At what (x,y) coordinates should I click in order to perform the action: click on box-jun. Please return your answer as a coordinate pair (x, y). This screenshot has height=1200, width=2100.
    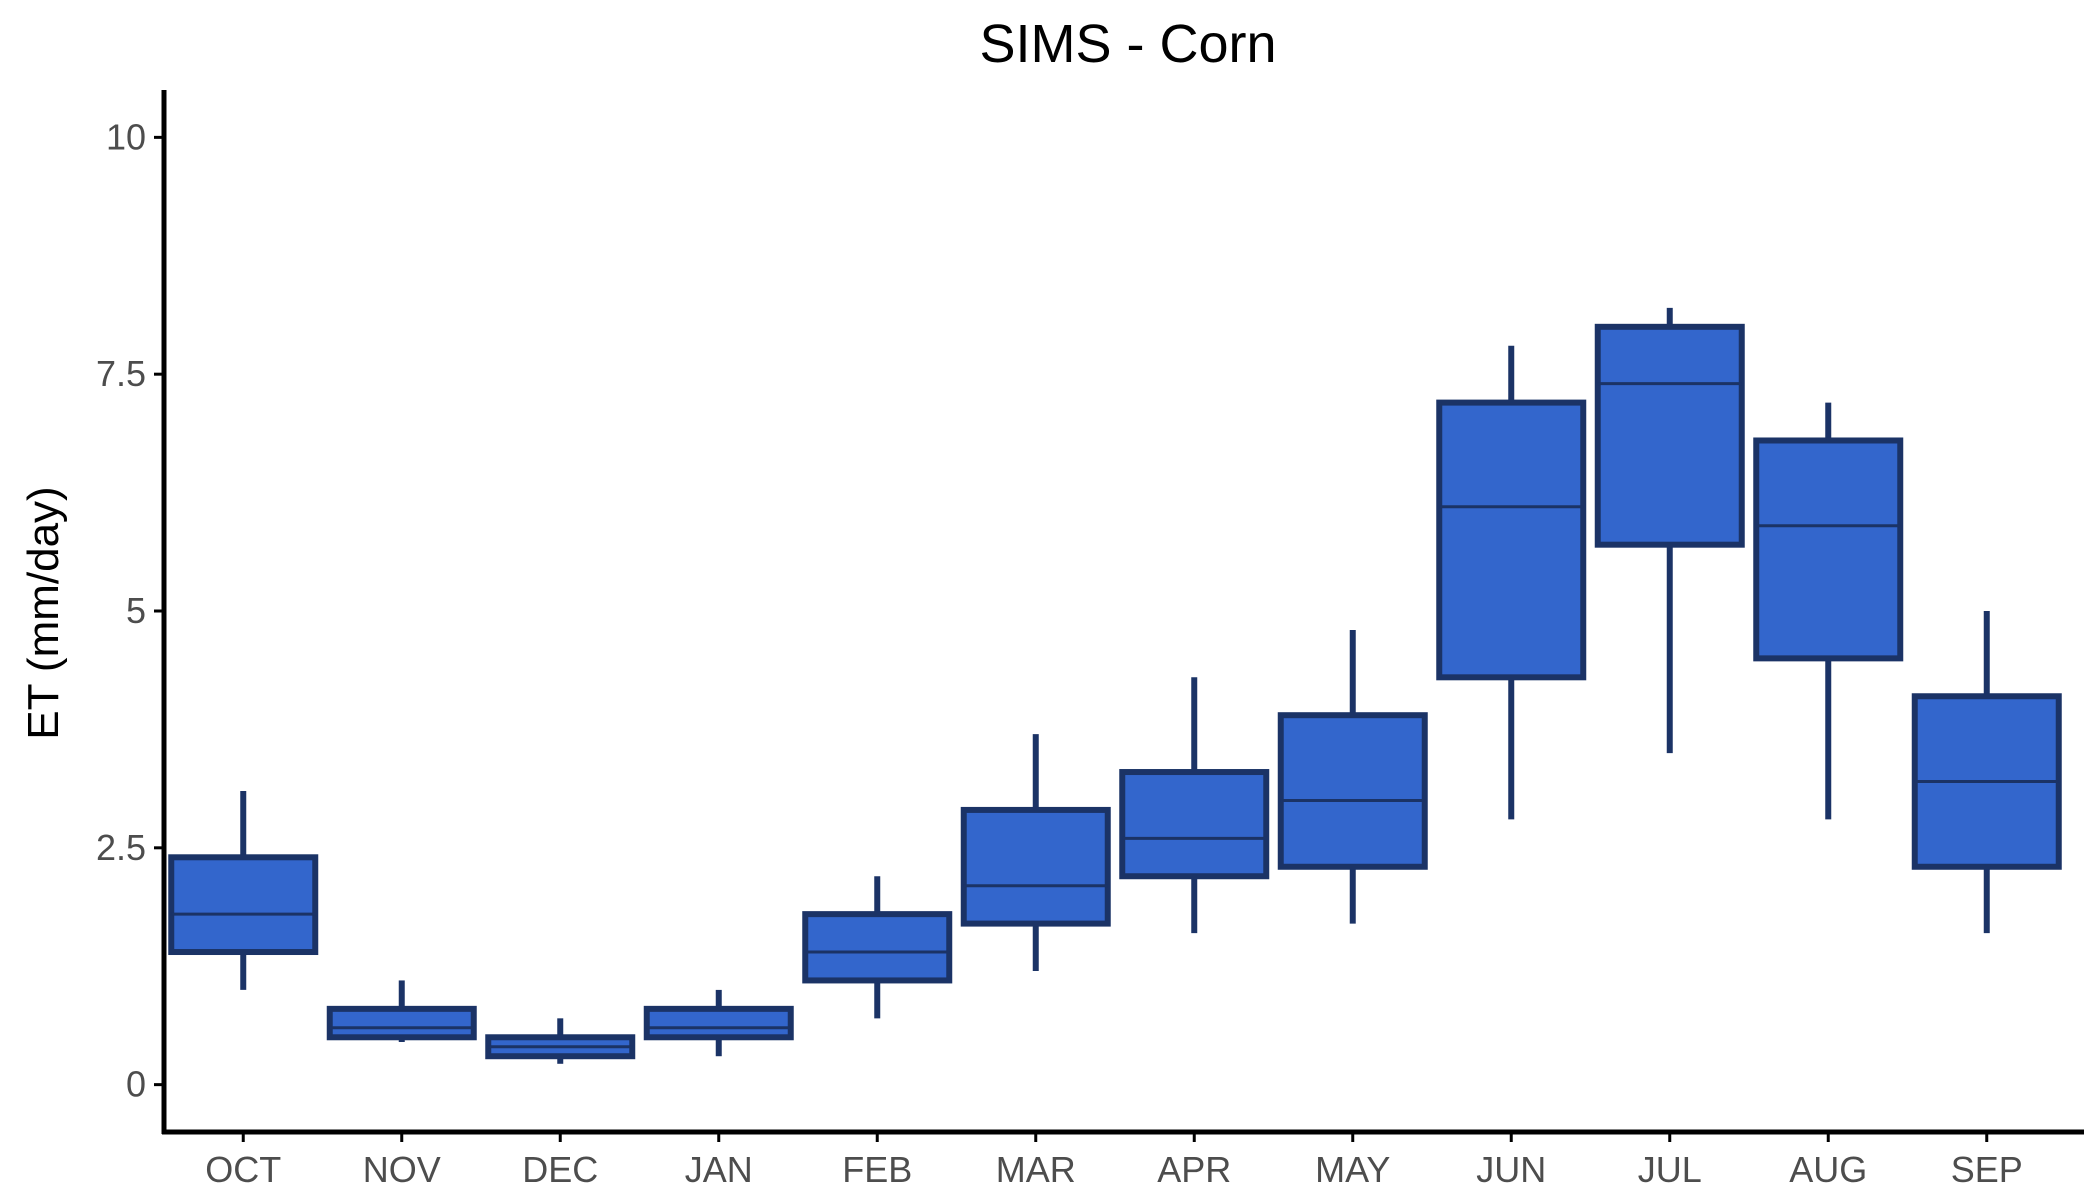
    Looking at the image, I should click on (1511, 582).